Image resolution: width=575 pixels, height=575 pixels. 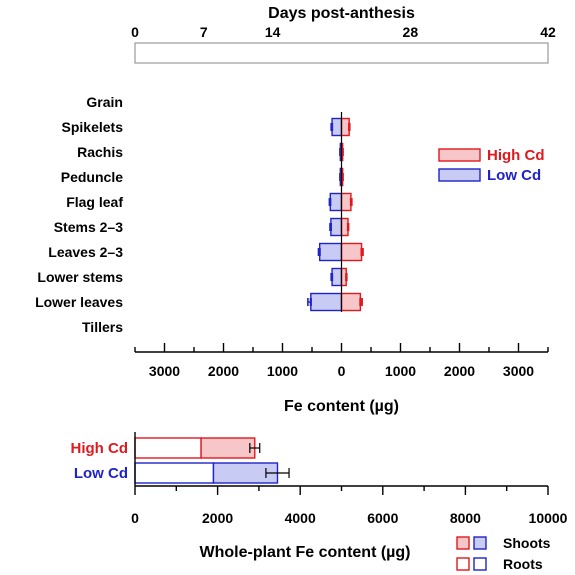 I want to click on days-bar, so click(x=341, y=53).